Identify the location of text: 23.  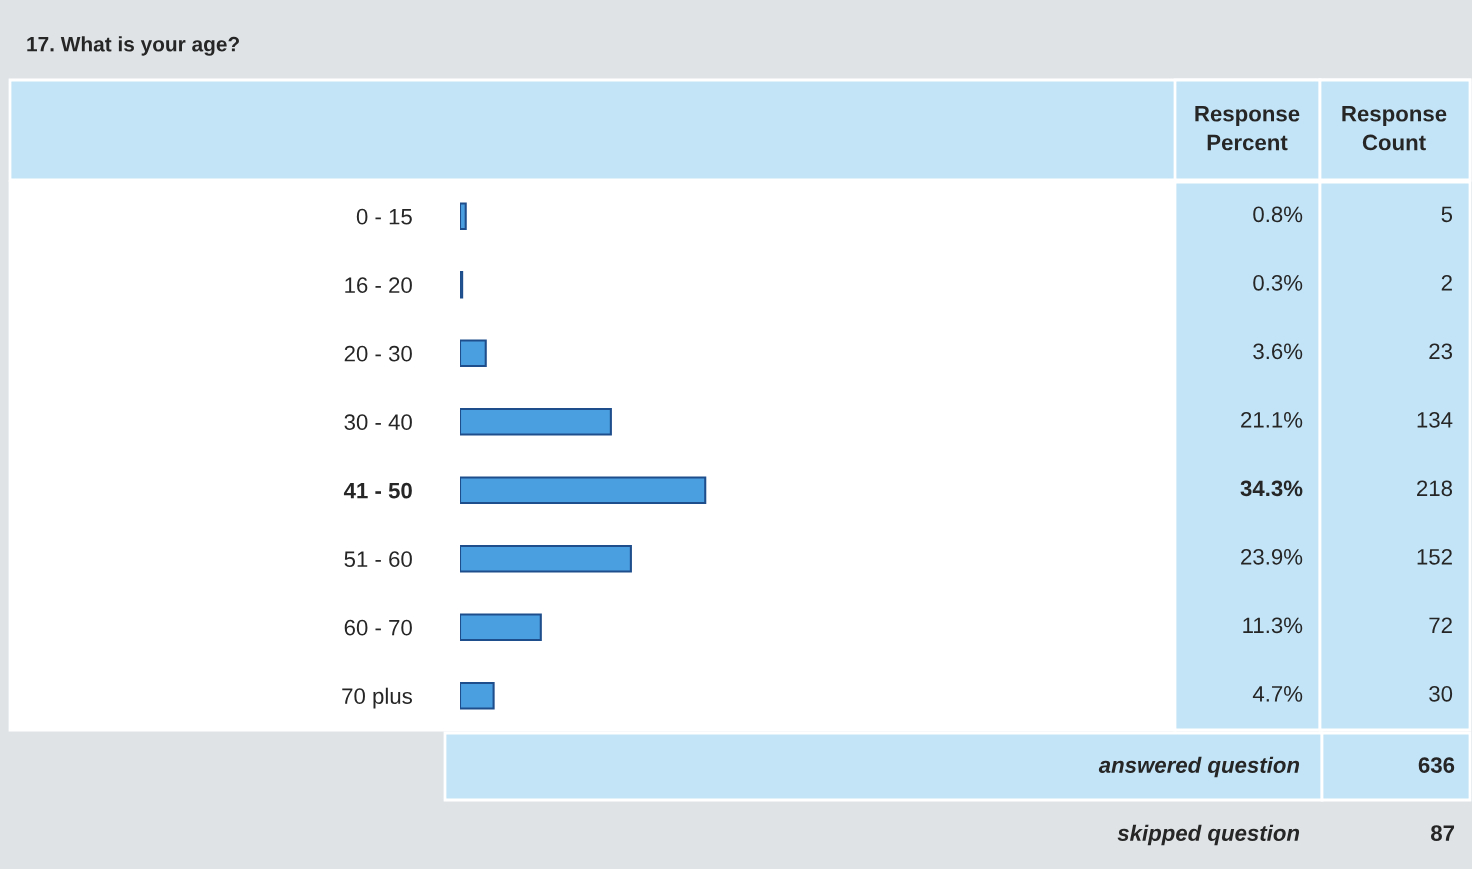
(1441, 351).